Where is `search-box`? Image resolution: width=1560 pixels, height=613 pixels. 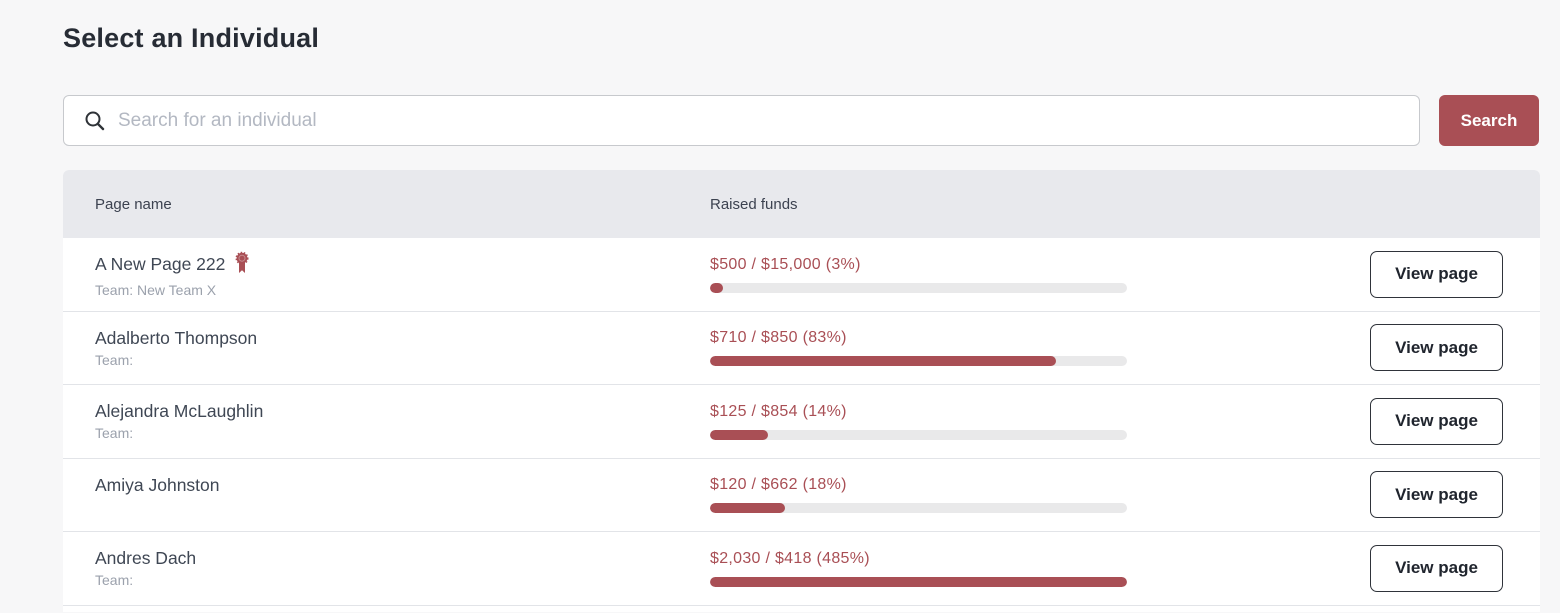
search-box is located at coordinates (741, 120).